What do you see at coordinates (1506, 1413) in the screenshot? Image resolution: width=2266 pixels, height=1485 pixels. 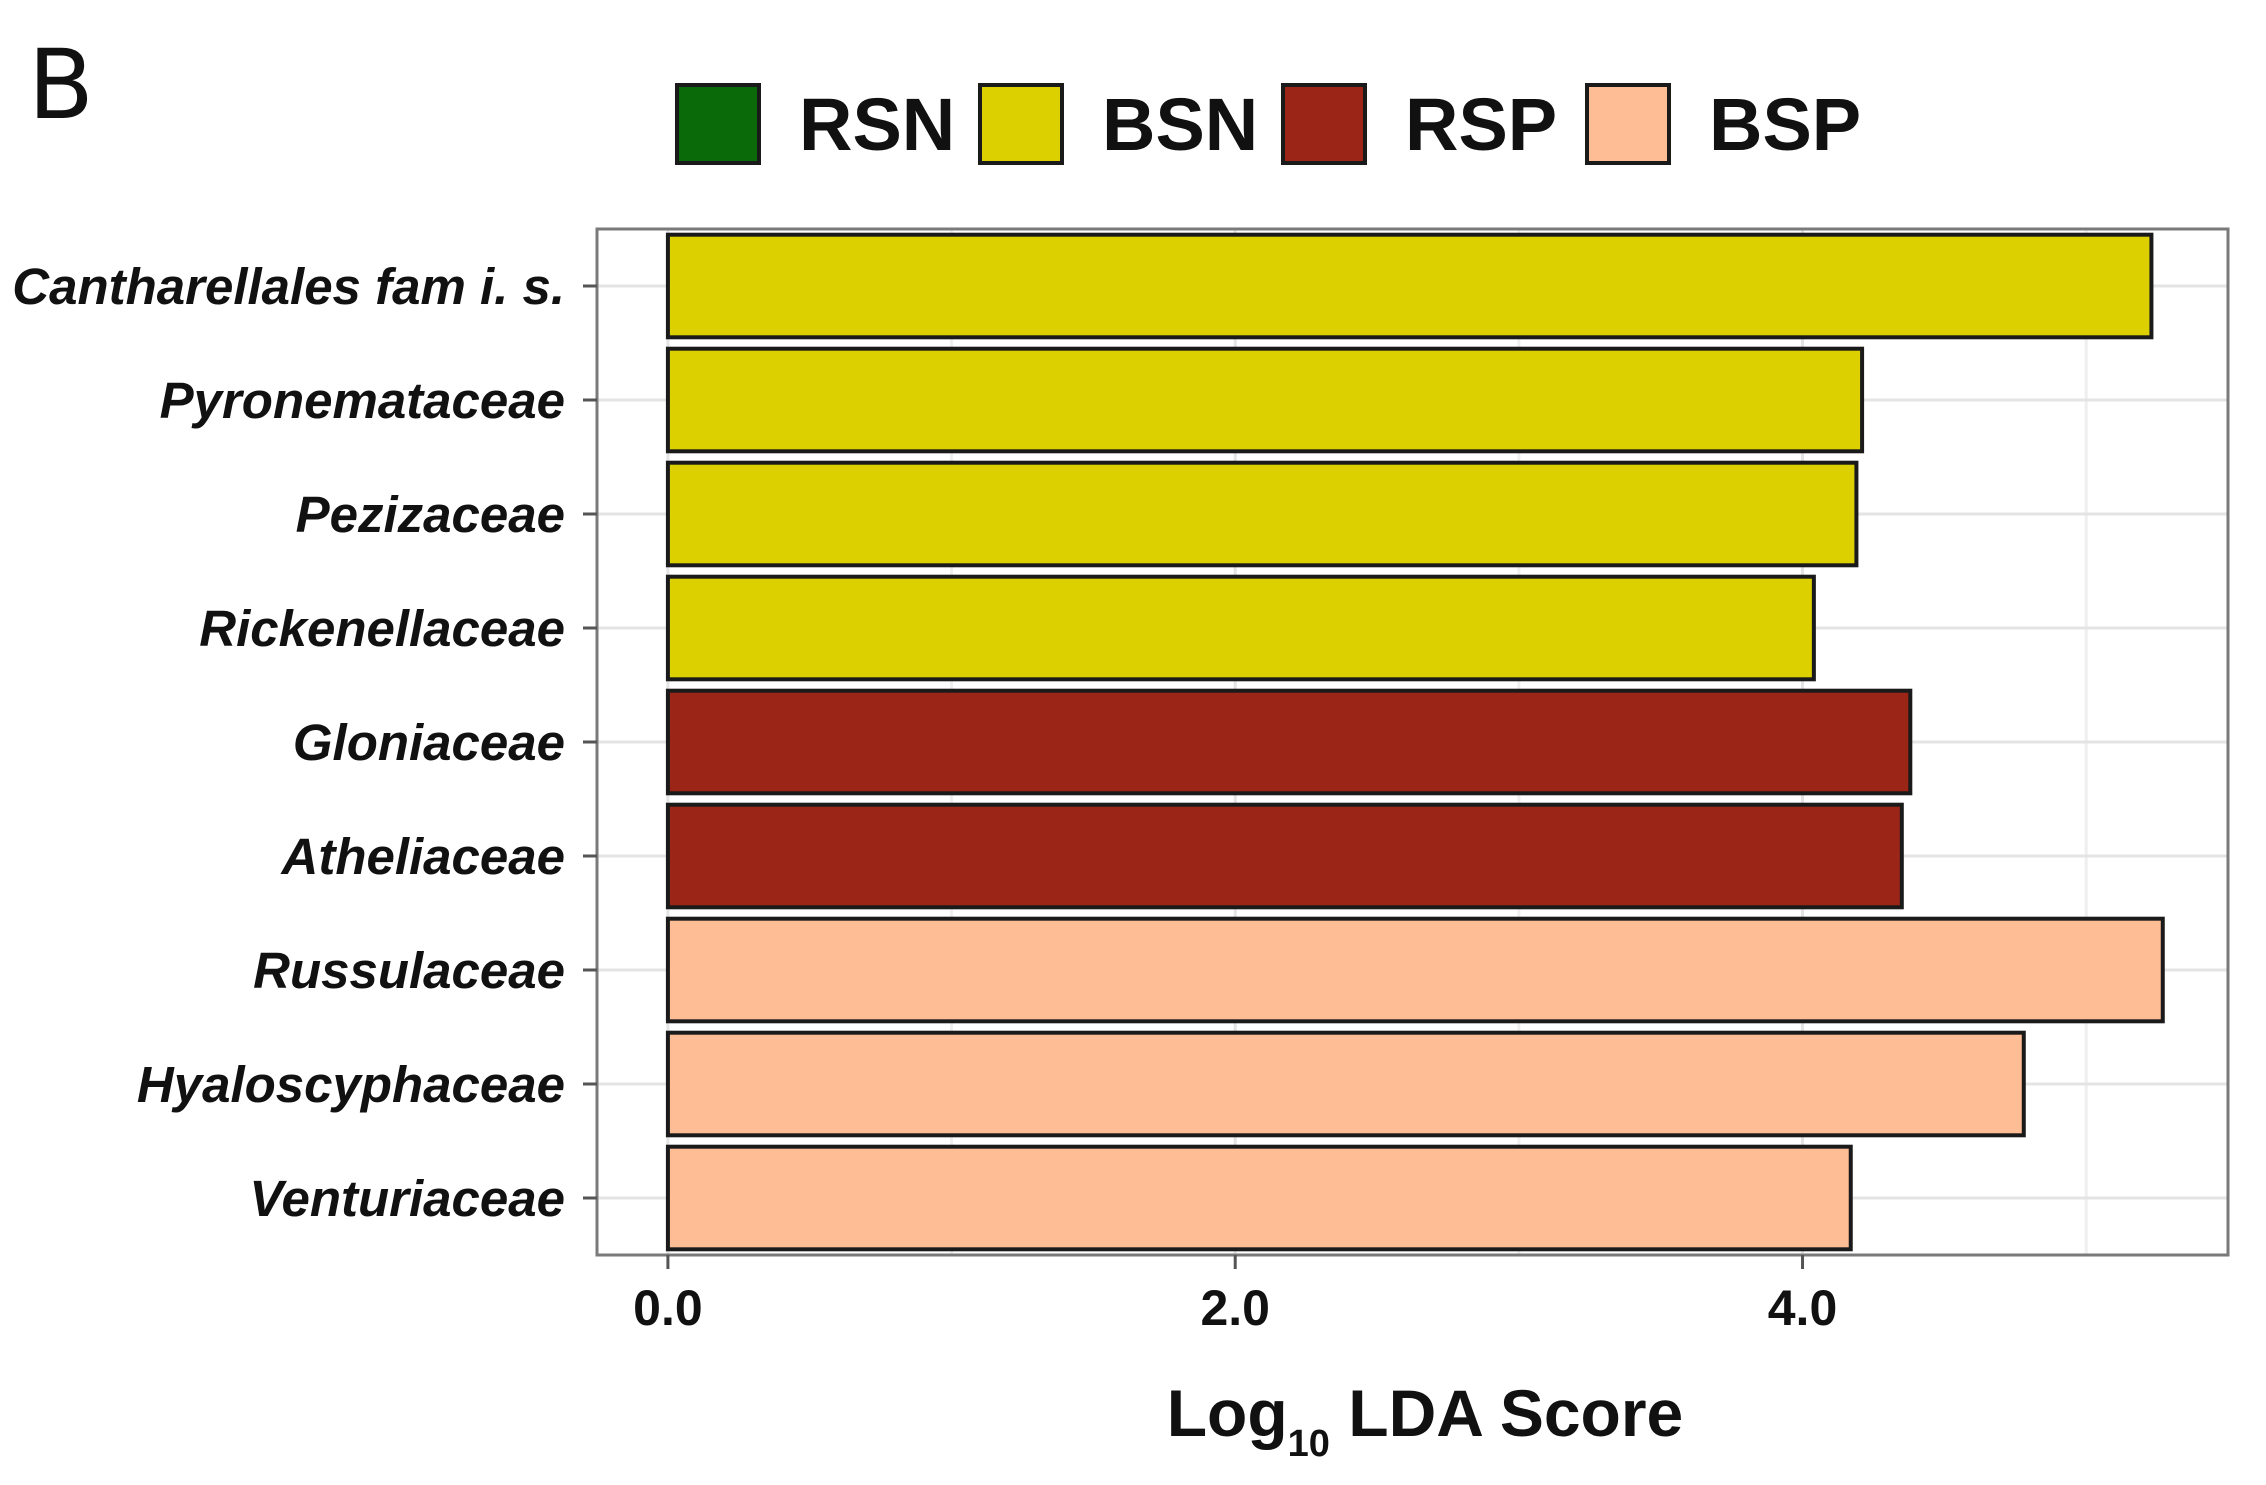 I see `x-axis-title-rest: LDA Score` at bounding box center [1506, 1413].